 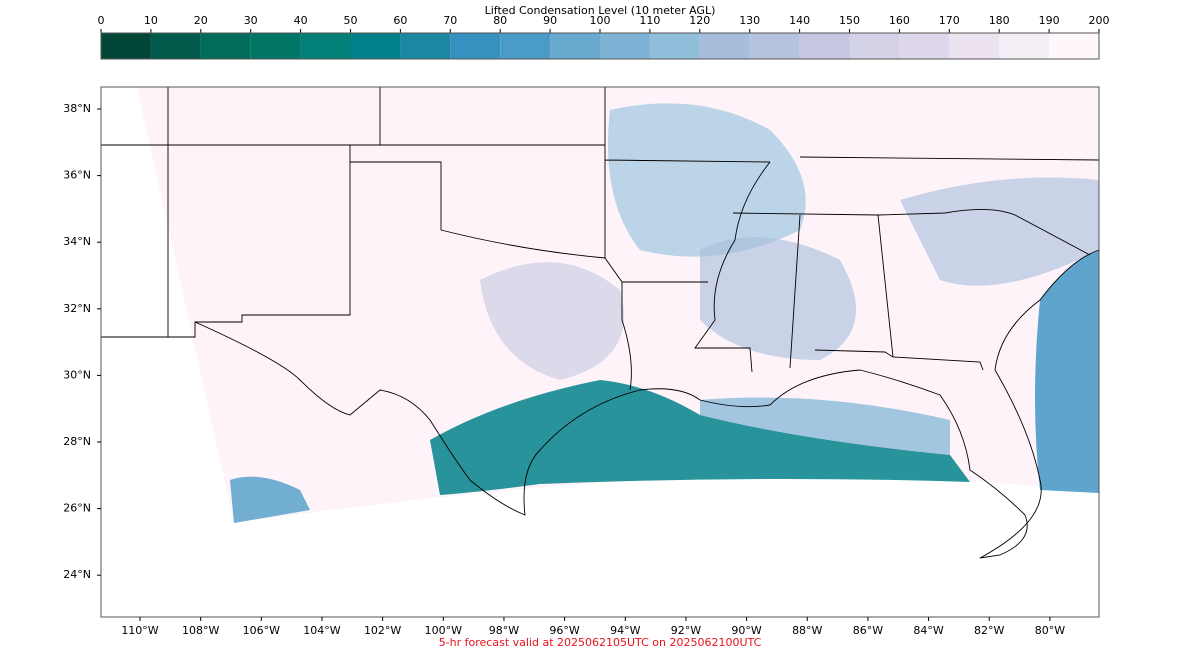 I want to click on colorbar-tick-label: 160, so click(x=899, y=20).